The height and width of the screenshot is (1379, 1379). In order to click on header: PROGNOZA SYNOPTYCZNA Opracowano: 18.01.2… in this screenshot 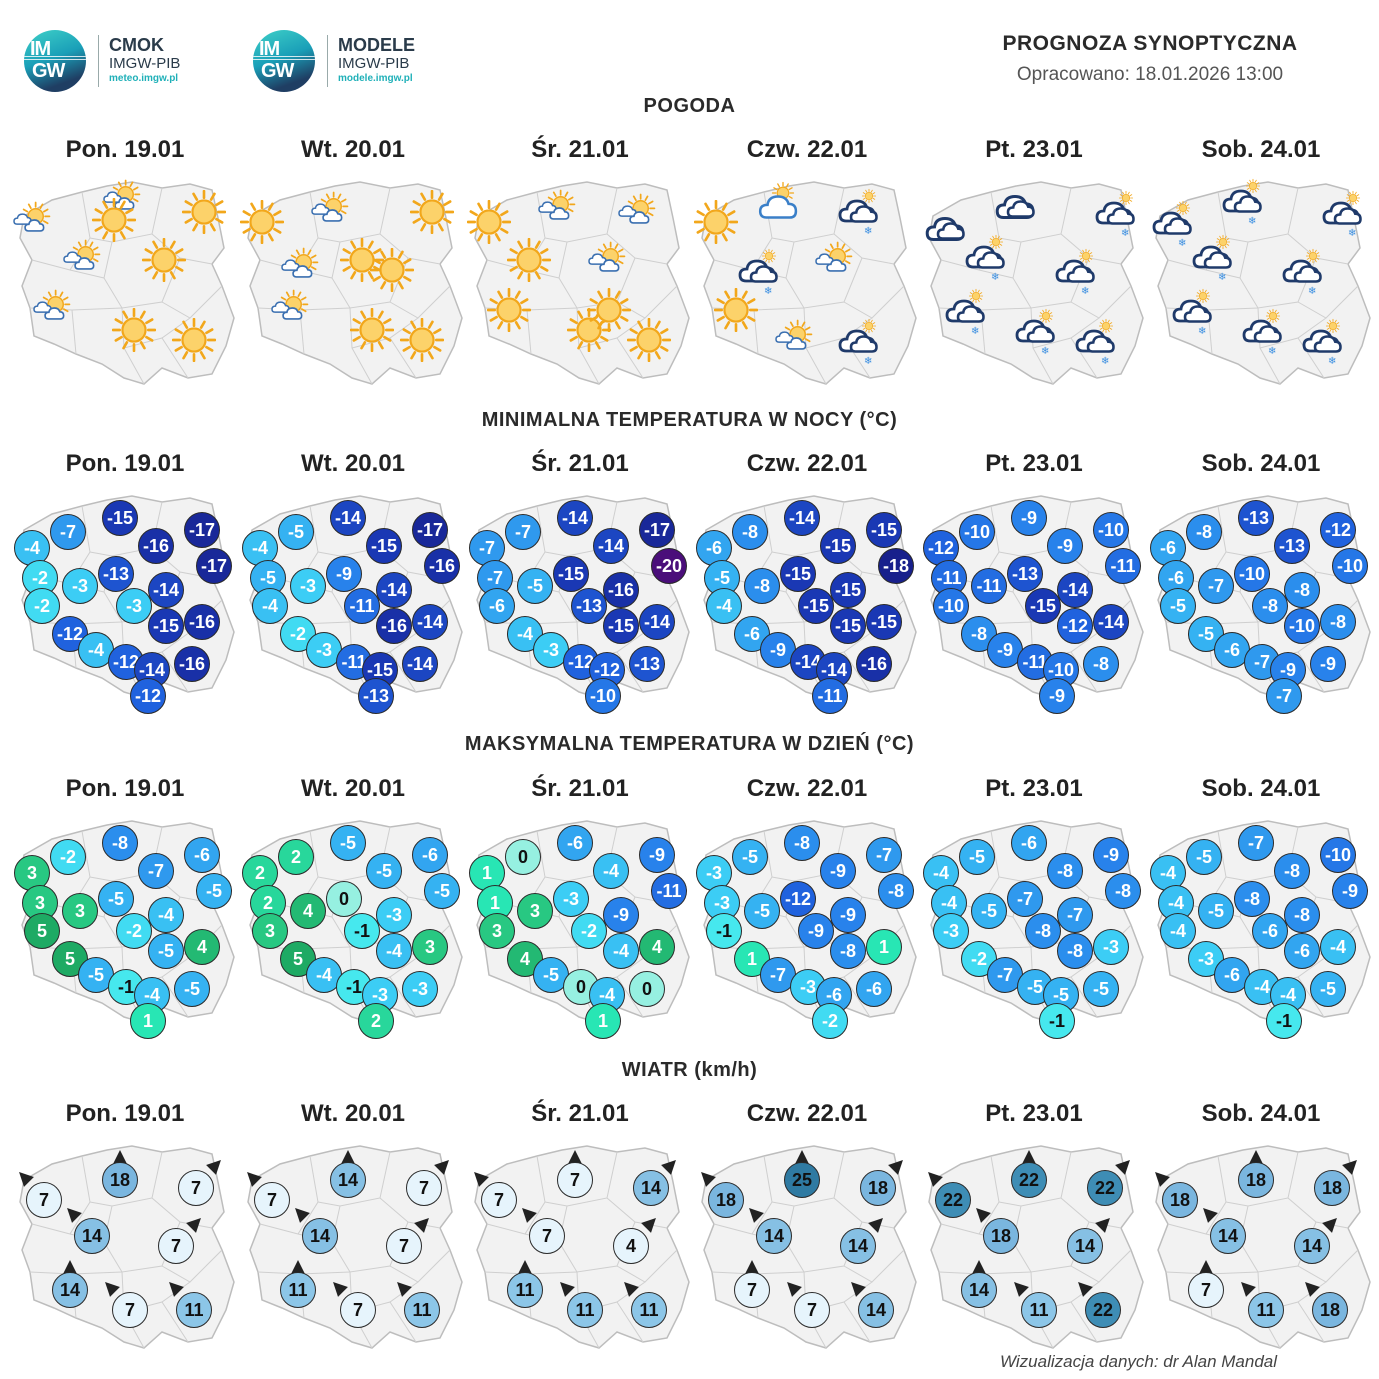, I will do `click(1150, 59)`.